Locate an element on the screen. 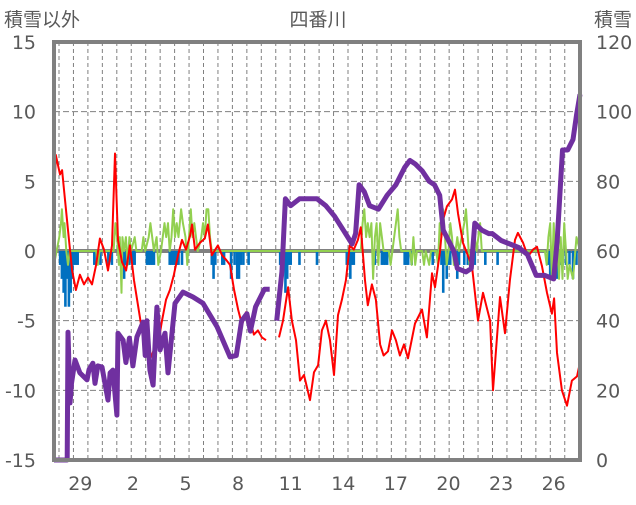 The width and height of the screenshot is (636, 505). x-tick-label: 5 is located at coordinates (185, 484).